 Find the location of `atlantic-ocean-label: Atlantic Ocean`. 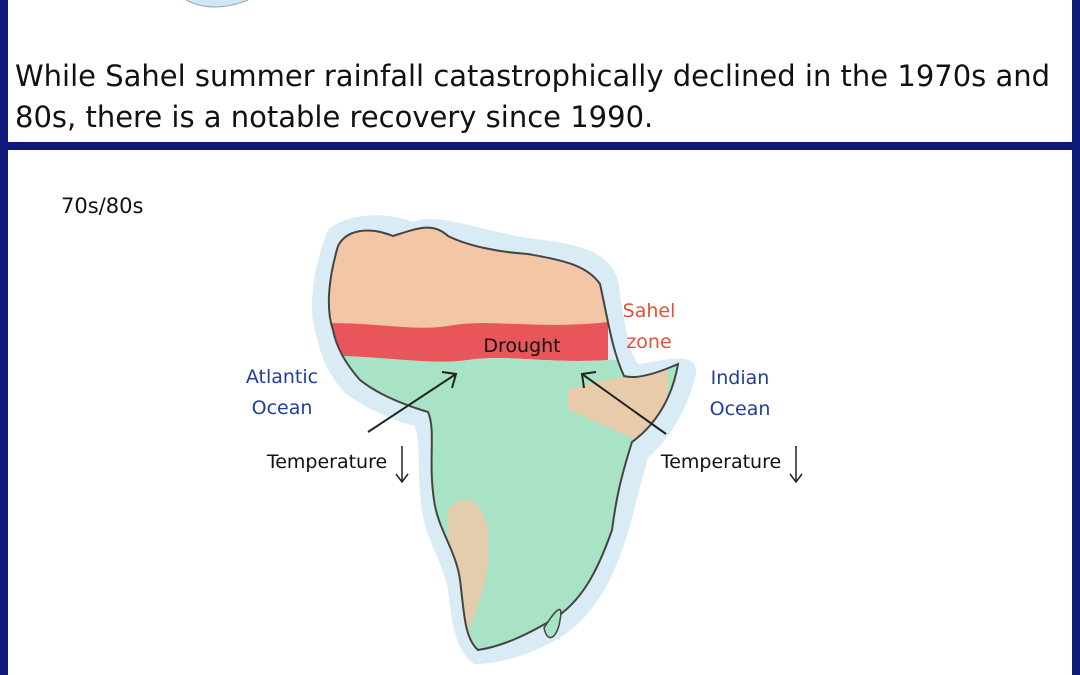

atlantic-ocean-label: Atlantic Ocean is located at coordinates (282, 392).